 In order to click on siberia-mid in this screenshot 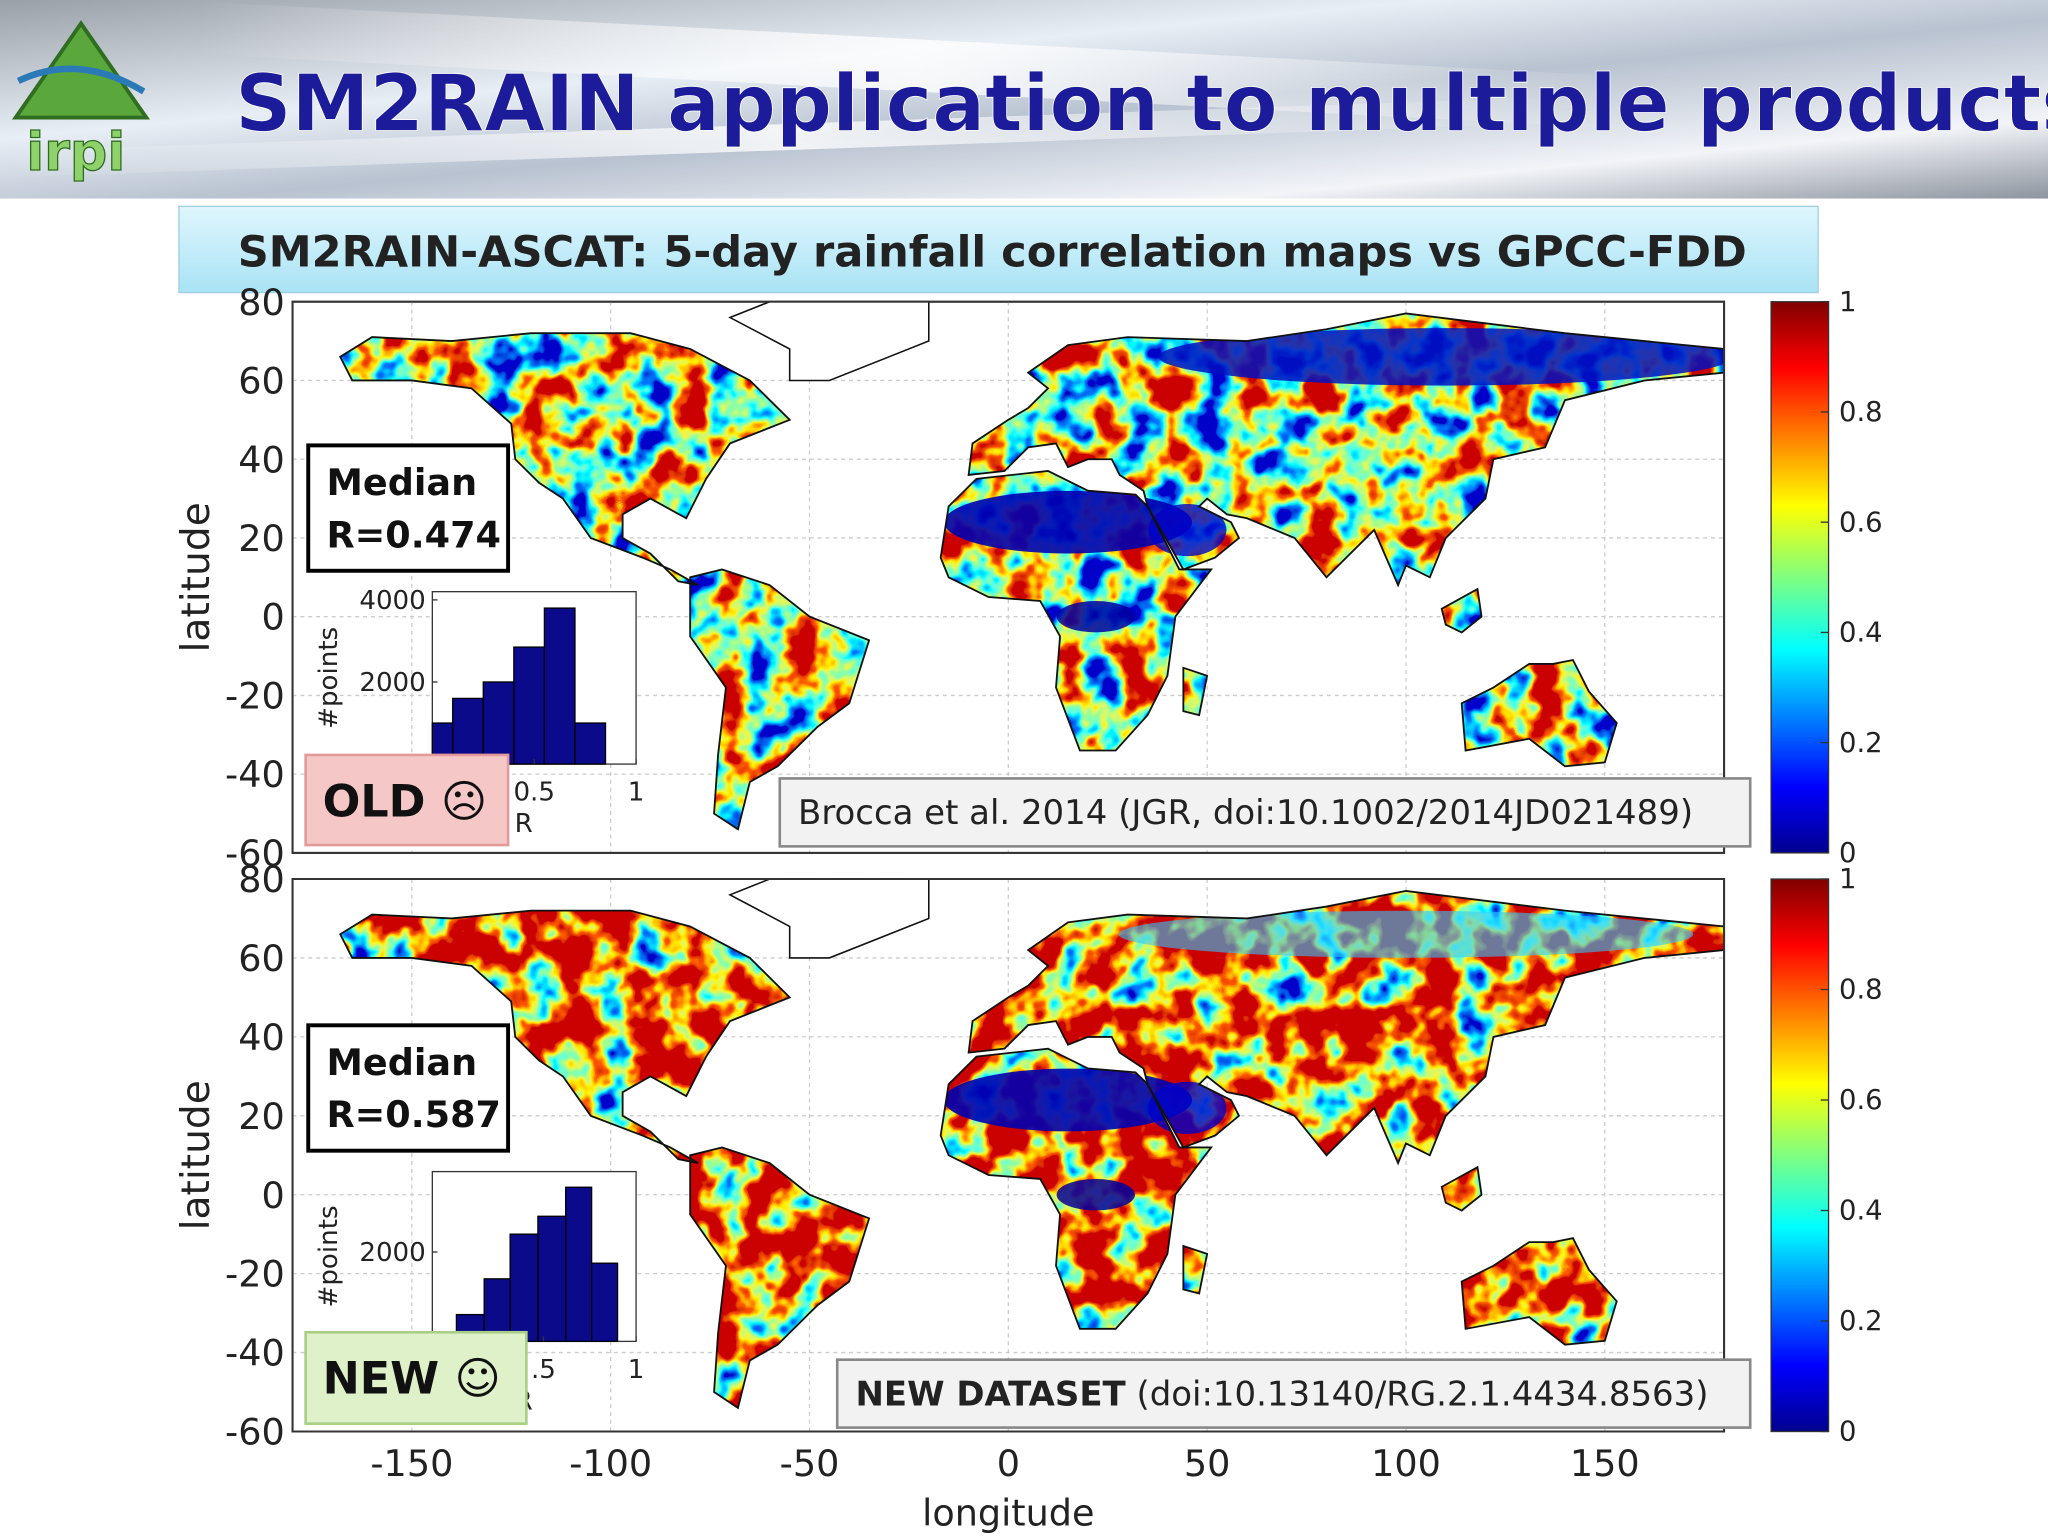, I will do `click(1406, 934)`.